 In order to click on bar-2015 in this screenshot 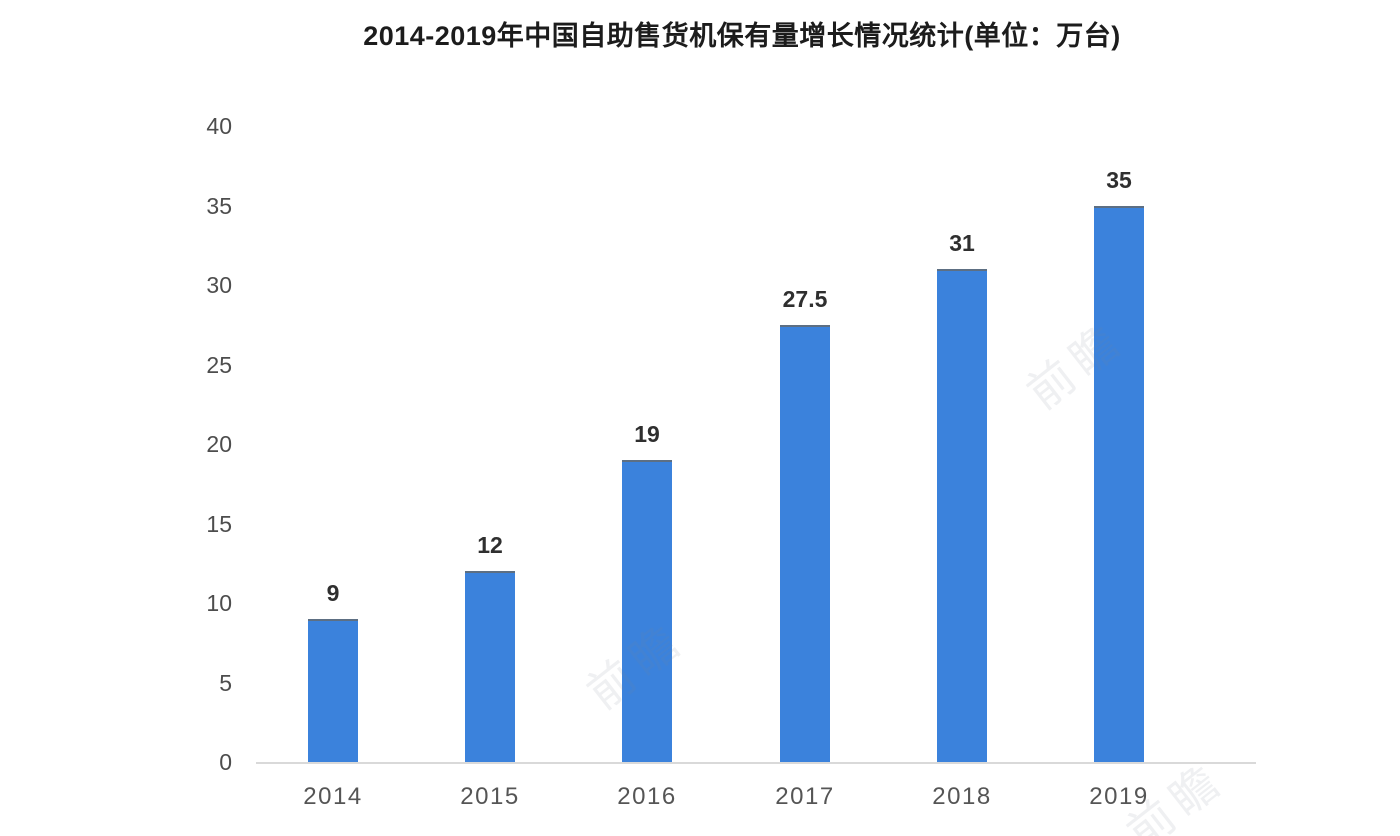, I will do `click(490, 666)`.